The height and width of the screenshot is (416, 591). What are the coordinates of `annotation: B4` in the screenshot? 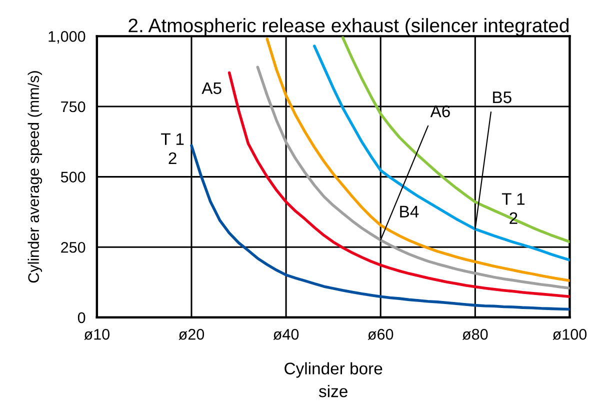 It's located at (409, 212).